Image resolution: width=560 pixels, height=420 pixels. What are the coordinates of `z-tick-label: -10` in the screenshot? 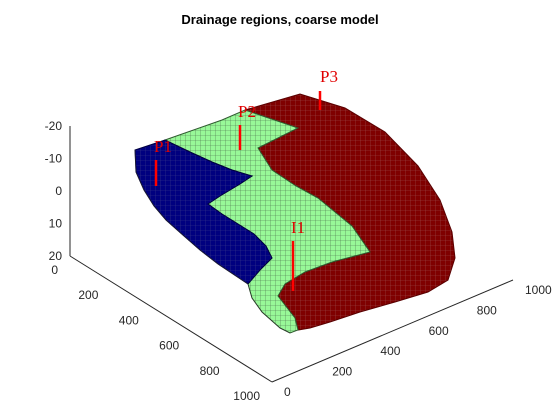 It's located at (54, 159).